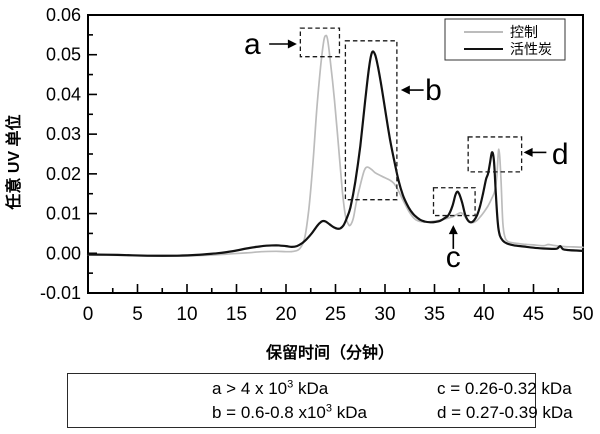 The width and height of the screenshot is (600, 434). What do you see at coordinates (60, 293) in the screenshot?
I see `y-tick-label: -0.01` at bounding box center [60, 293].